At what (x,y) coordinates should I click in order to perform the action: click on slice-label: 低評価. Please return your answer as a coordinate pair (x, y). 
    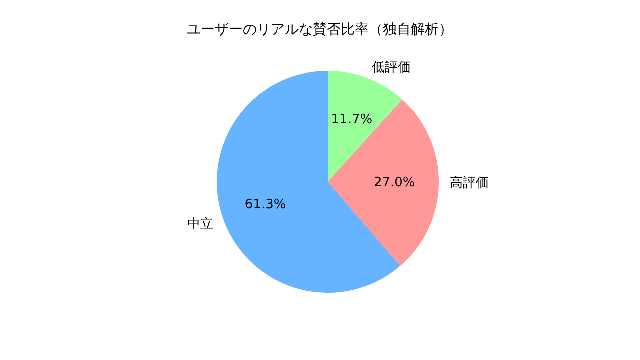
    Looking at the image, I should click on (391, 68).